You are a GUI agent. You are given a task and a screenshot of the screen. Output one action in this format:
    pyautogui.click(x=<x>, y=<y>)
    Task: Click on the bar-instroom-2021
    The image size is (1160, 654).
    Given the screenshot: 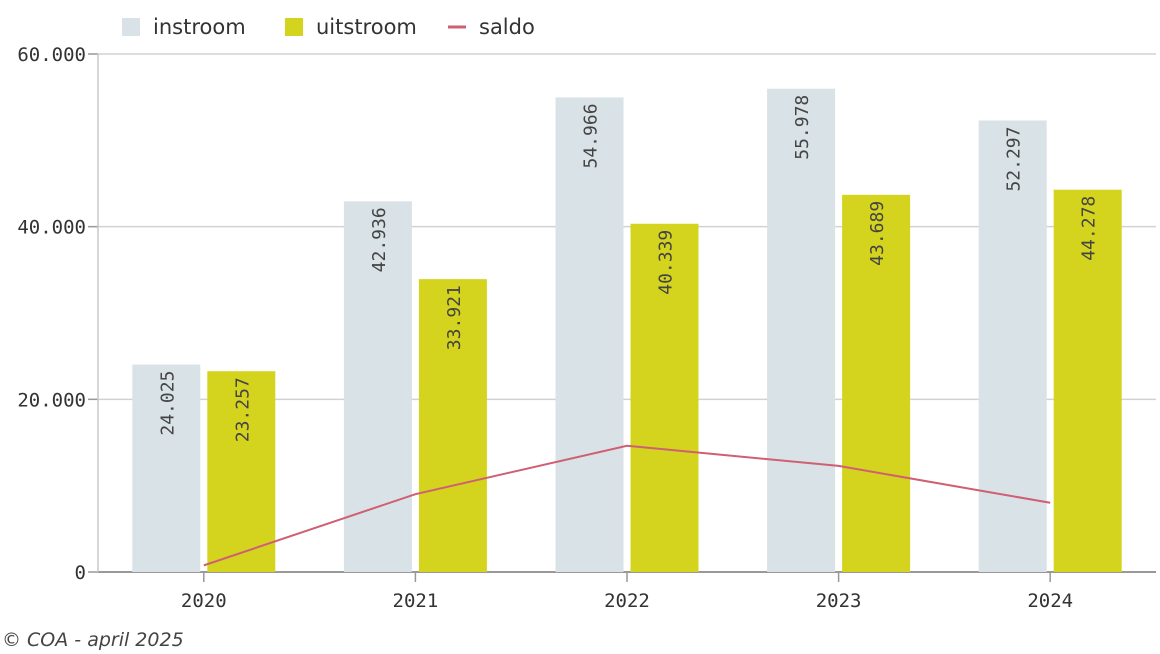 What is the action you would take?
    pyautogui.click(x=377, y=386)
    